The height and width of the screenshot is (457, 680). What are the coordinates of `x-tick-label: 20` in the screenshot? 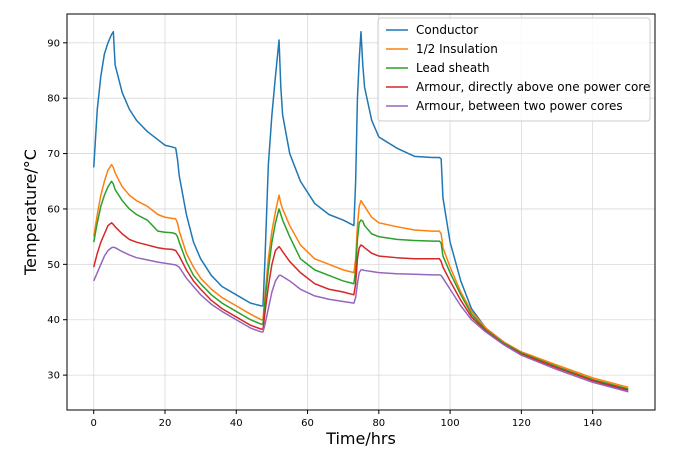 It's located at (165, 423).